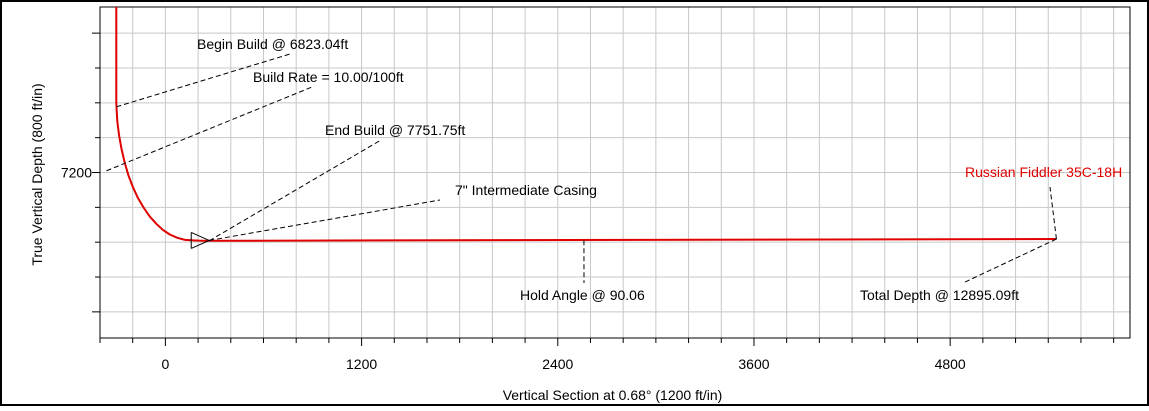  I want to click on annotation-label: Build Rate = 10.00/100ft, so click(328, 77).